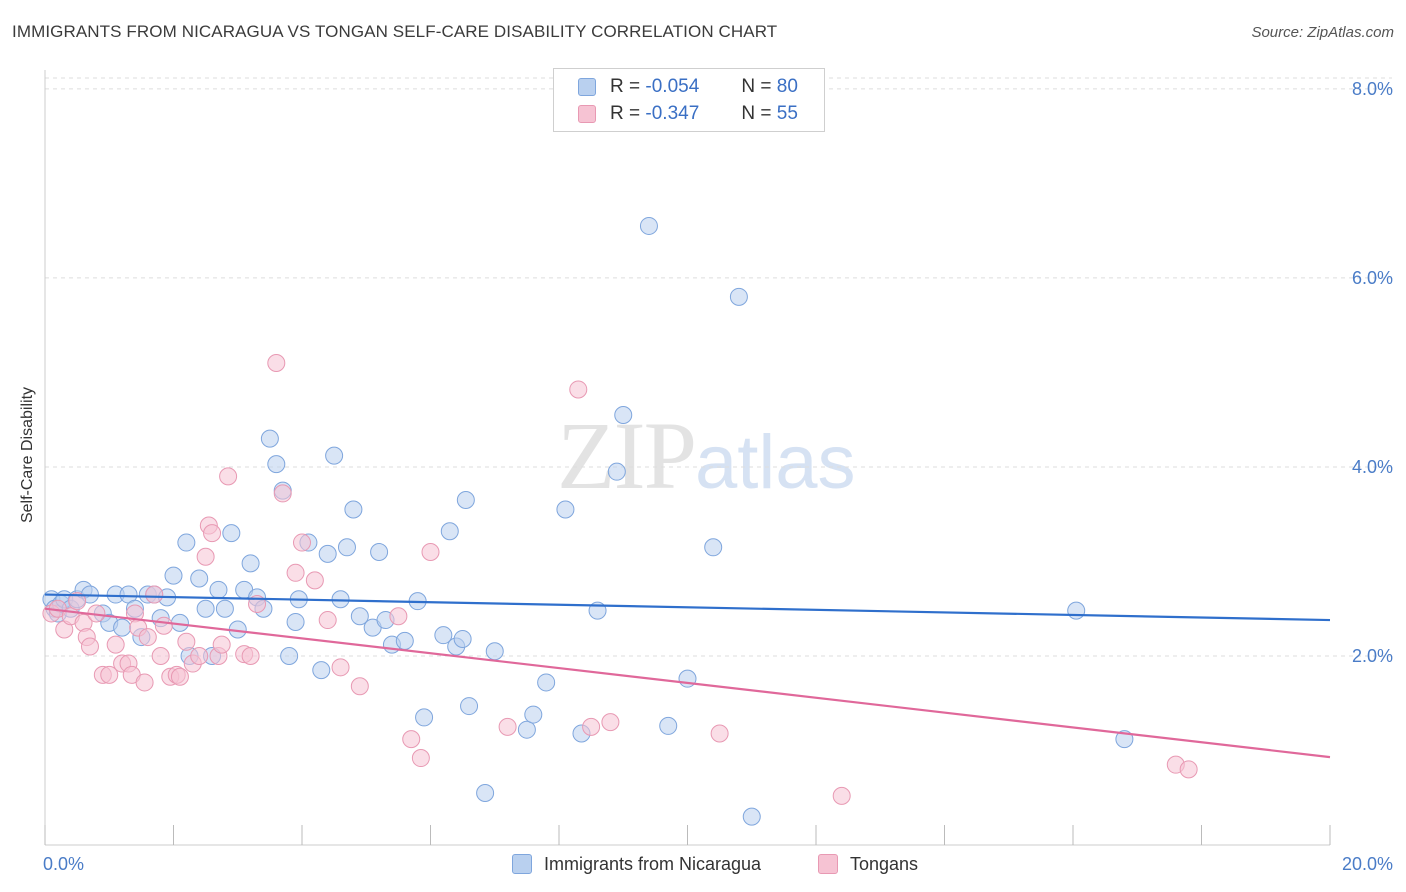 Image resolution: width=1406 pixels, height=892 pixels. I want to click on r-value: -0.347, so click(672, 113).